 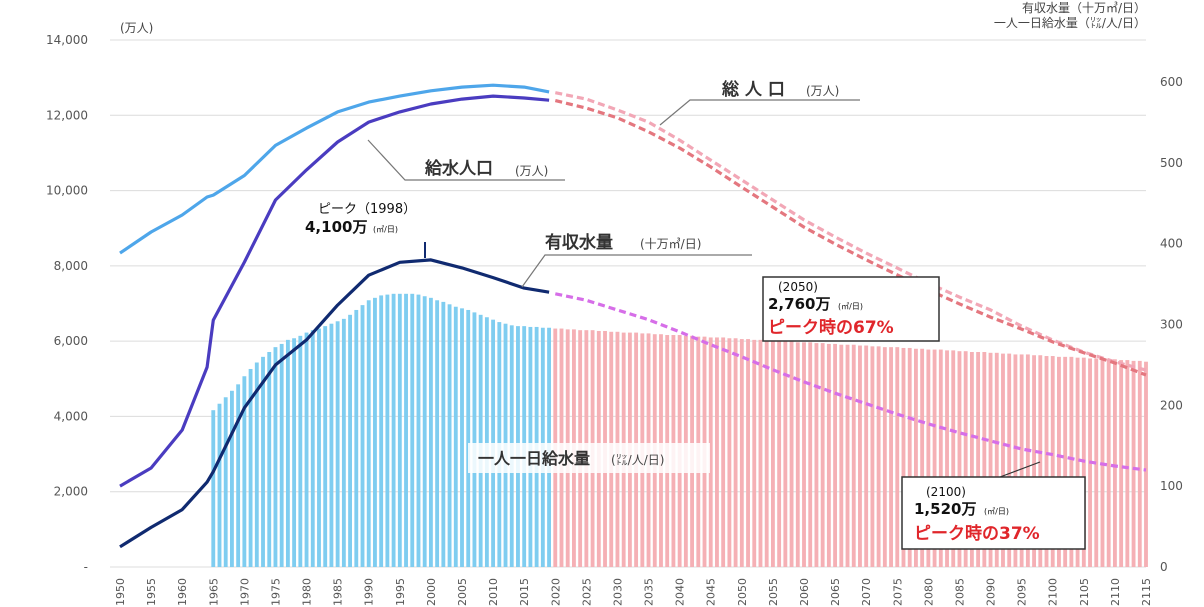 I want to click on x-tick-label: 1985, so click(x=338, y=592).